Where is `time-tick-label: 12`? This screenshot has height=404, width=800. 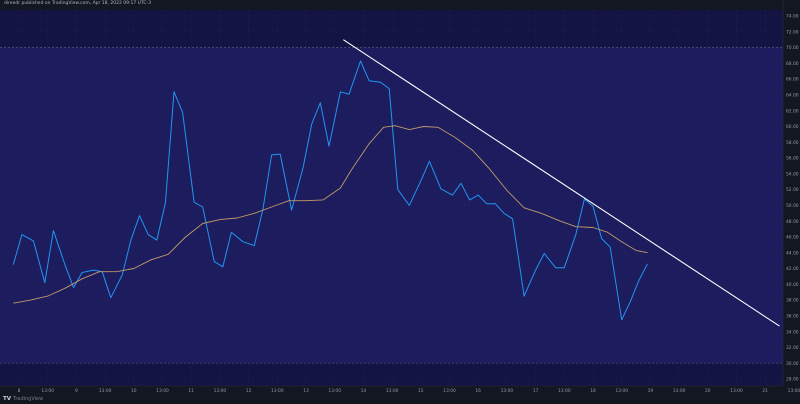 time-tick-label: 12 is located at coordinates (249, 391).